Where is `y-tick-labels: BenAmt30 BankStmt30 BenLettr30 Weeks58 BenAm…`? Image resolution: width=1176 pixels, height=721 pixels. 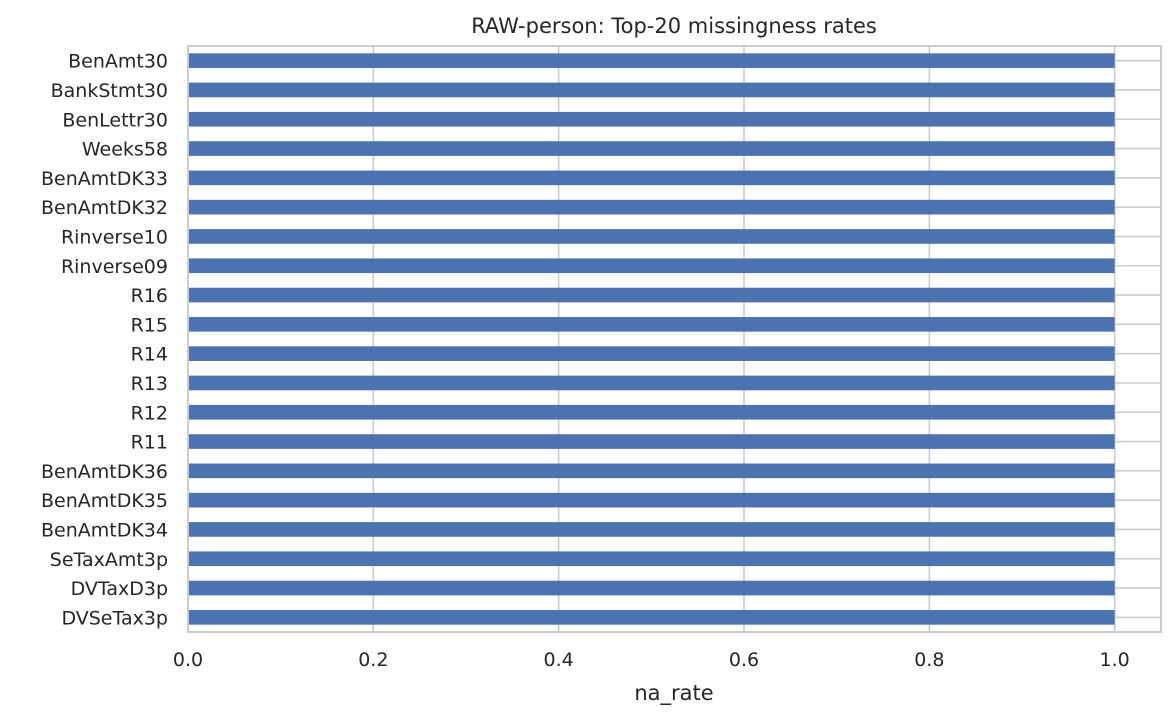
y-tick-labels: BenAmt30 BankStmt30 BenLettr30 Weeks58 BenAm… is located at coordinates (104, 340).